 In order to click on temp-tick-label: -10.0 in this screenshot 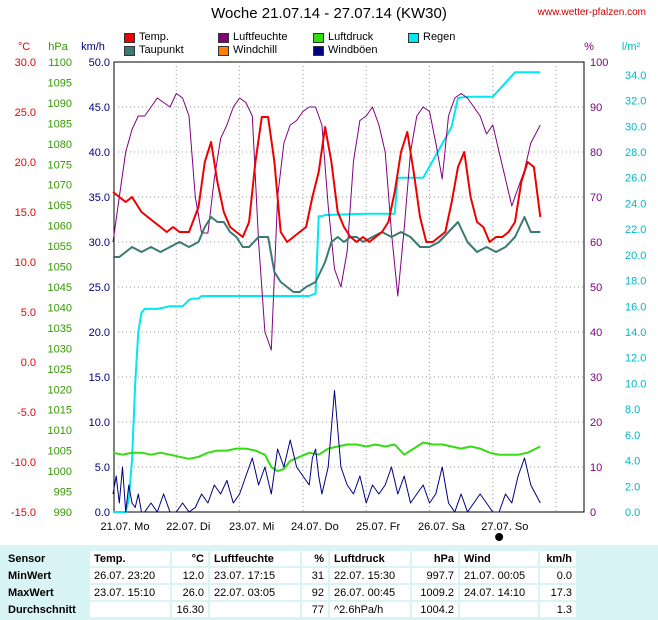, I will do `click(23, 463)`.